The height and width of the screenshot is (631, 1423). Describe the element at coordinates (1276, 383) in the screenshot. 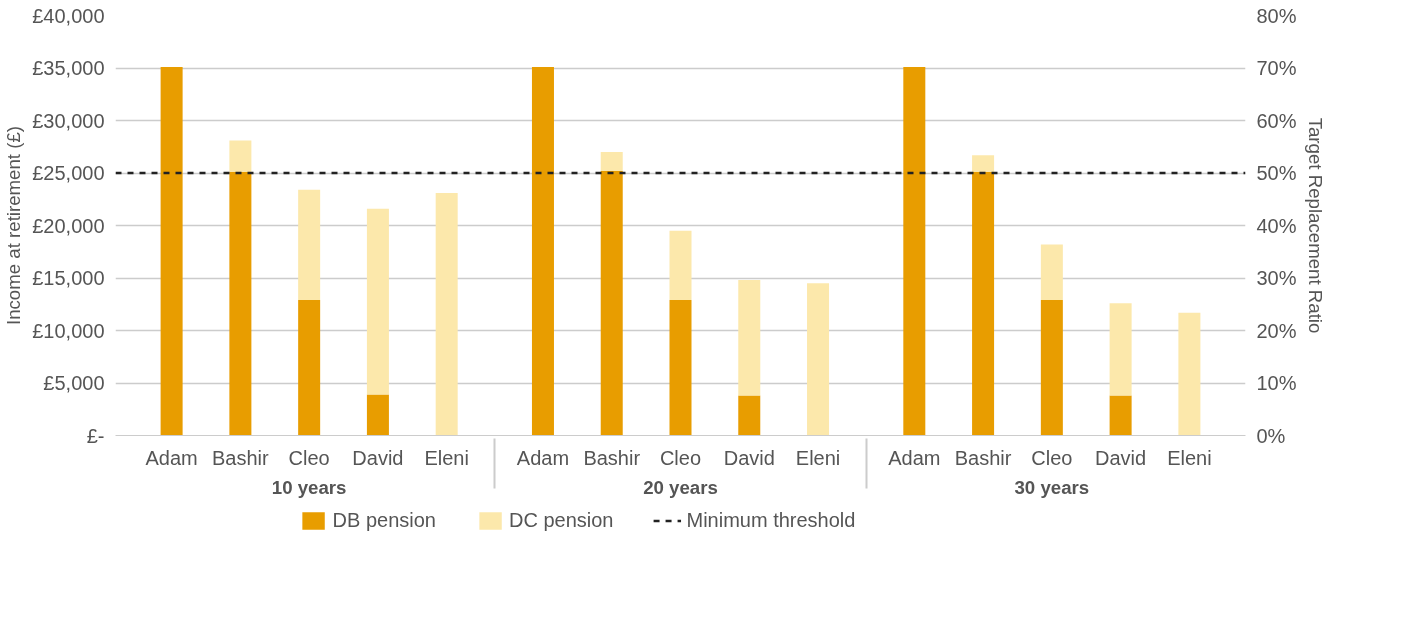

I see `y2-tick-label: 10%` at that location.